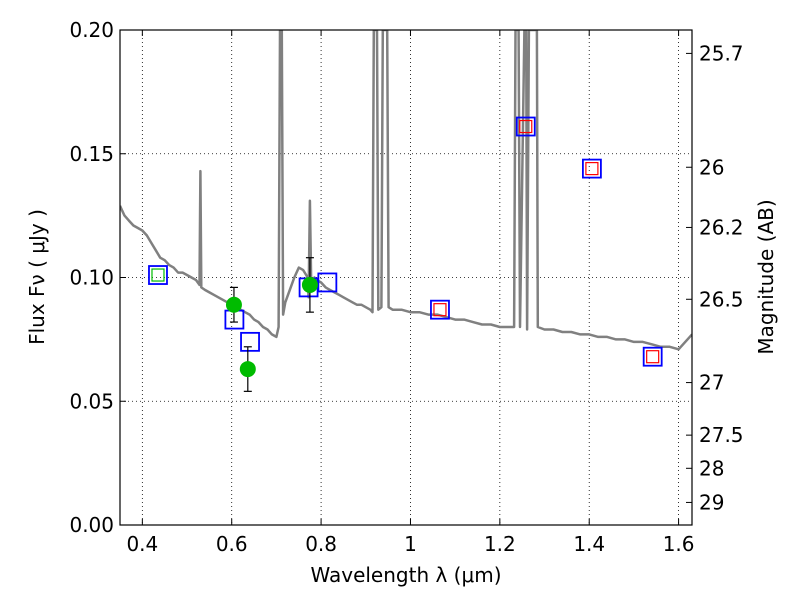 The image size is (800, 600). I want to click on mag-tick-label: 26, so click(711, 167).